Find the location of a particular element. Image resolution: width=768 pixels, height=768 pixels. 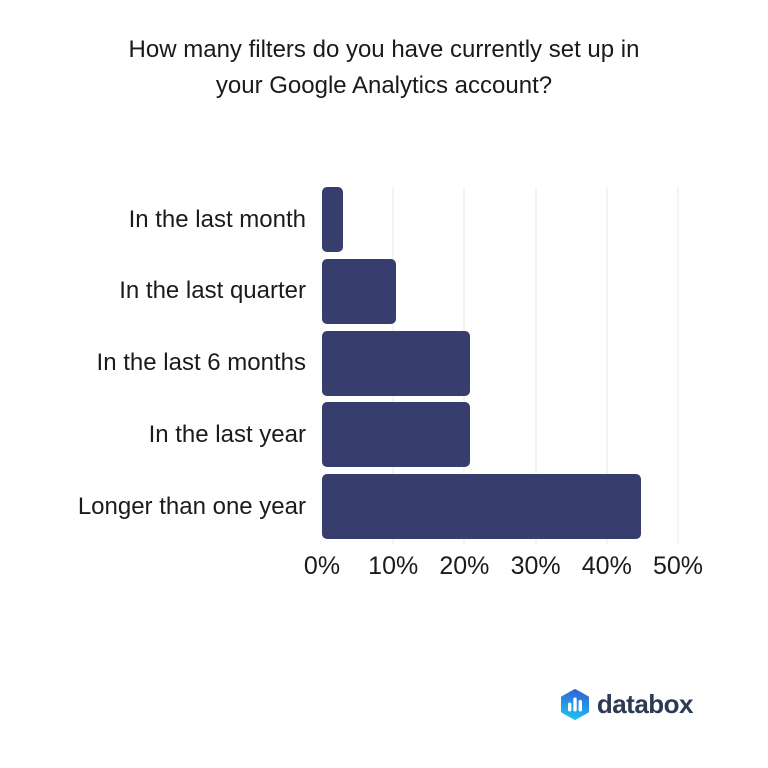

bar-in-the-last-quarter is located at coordinates (359, 291).